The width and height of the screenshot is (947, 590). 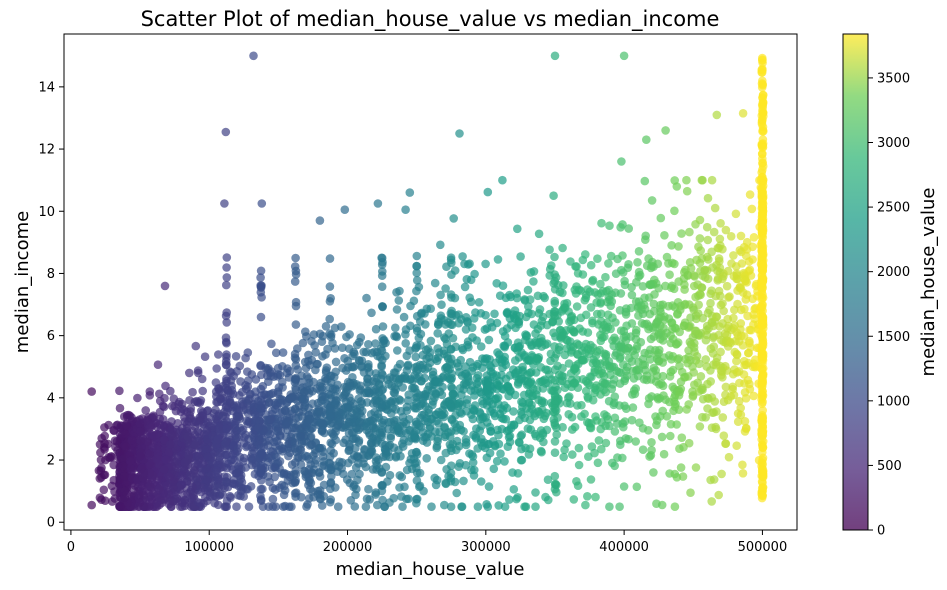 I want to click on colorbar-tick-label: 2000, so click(x=893, y=272).